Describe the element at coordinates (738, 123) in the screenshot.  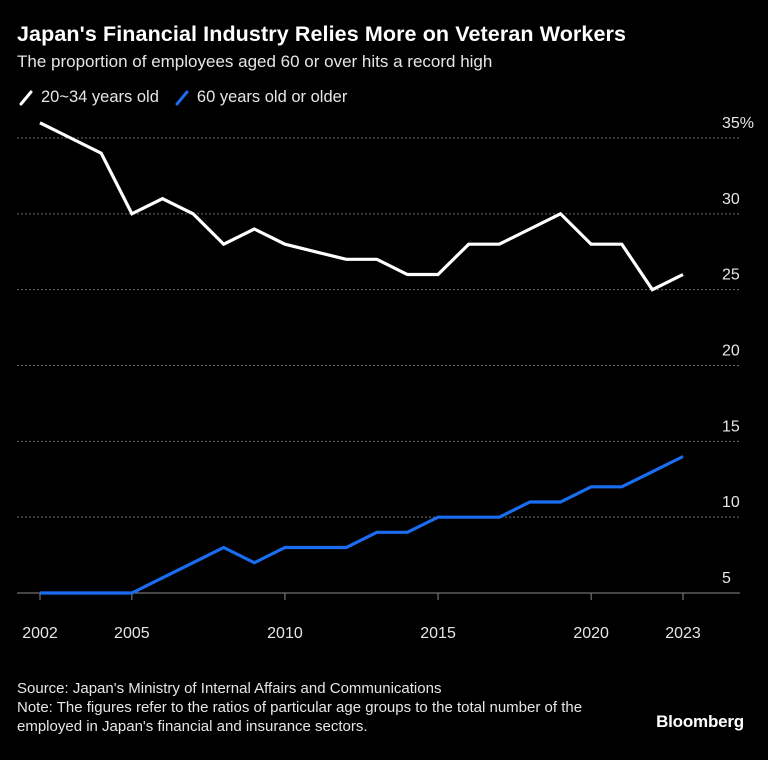
I see `y-tick-label: 35%` at that location.